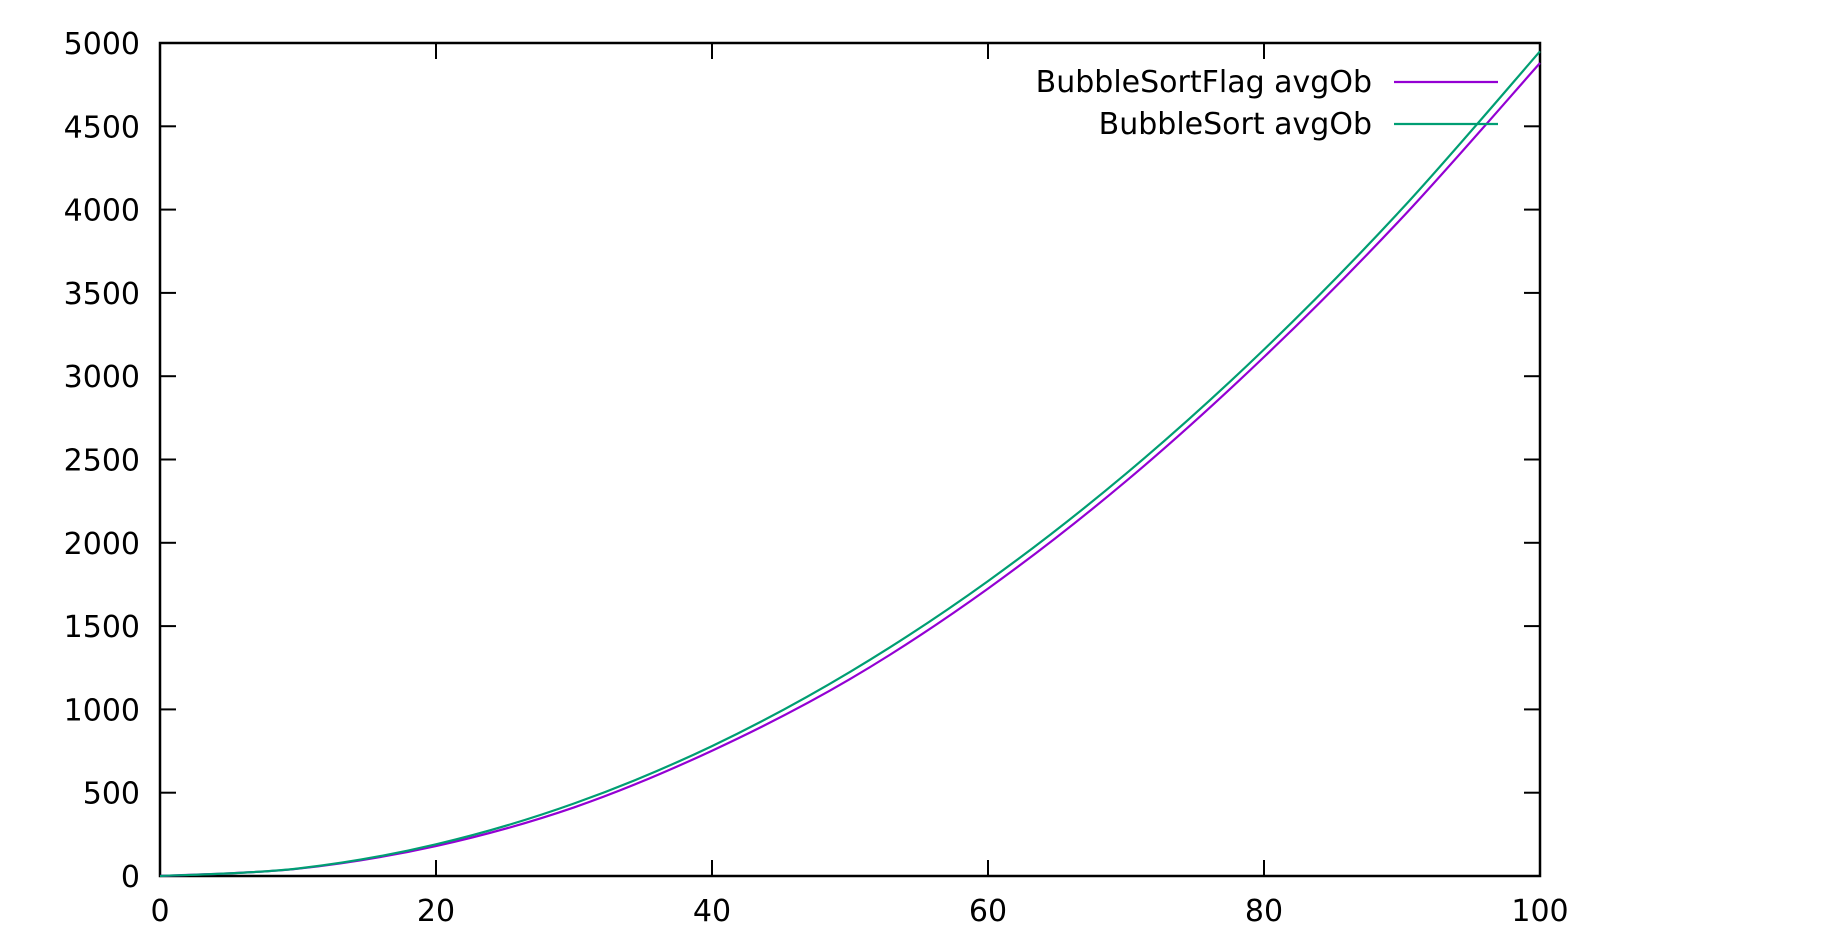 This screenshot has height=952, width=1848. What do you see at coordinates (102, 710) in the screenshot?
I see `y-tick-label: 1000` at bounding box center [102, 710].